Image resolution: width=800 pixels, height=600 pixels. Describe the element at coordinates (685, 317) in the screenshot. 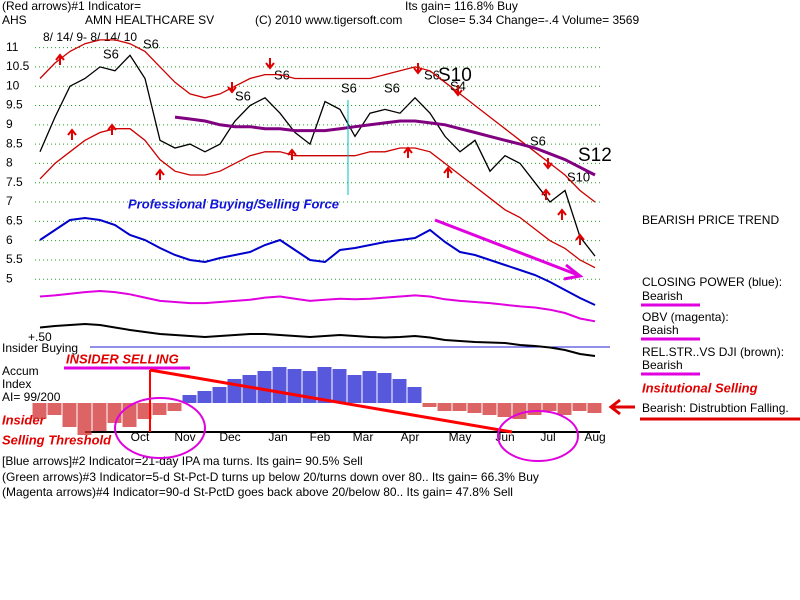

I see `obv-label: OBV (magenta):` at that location.